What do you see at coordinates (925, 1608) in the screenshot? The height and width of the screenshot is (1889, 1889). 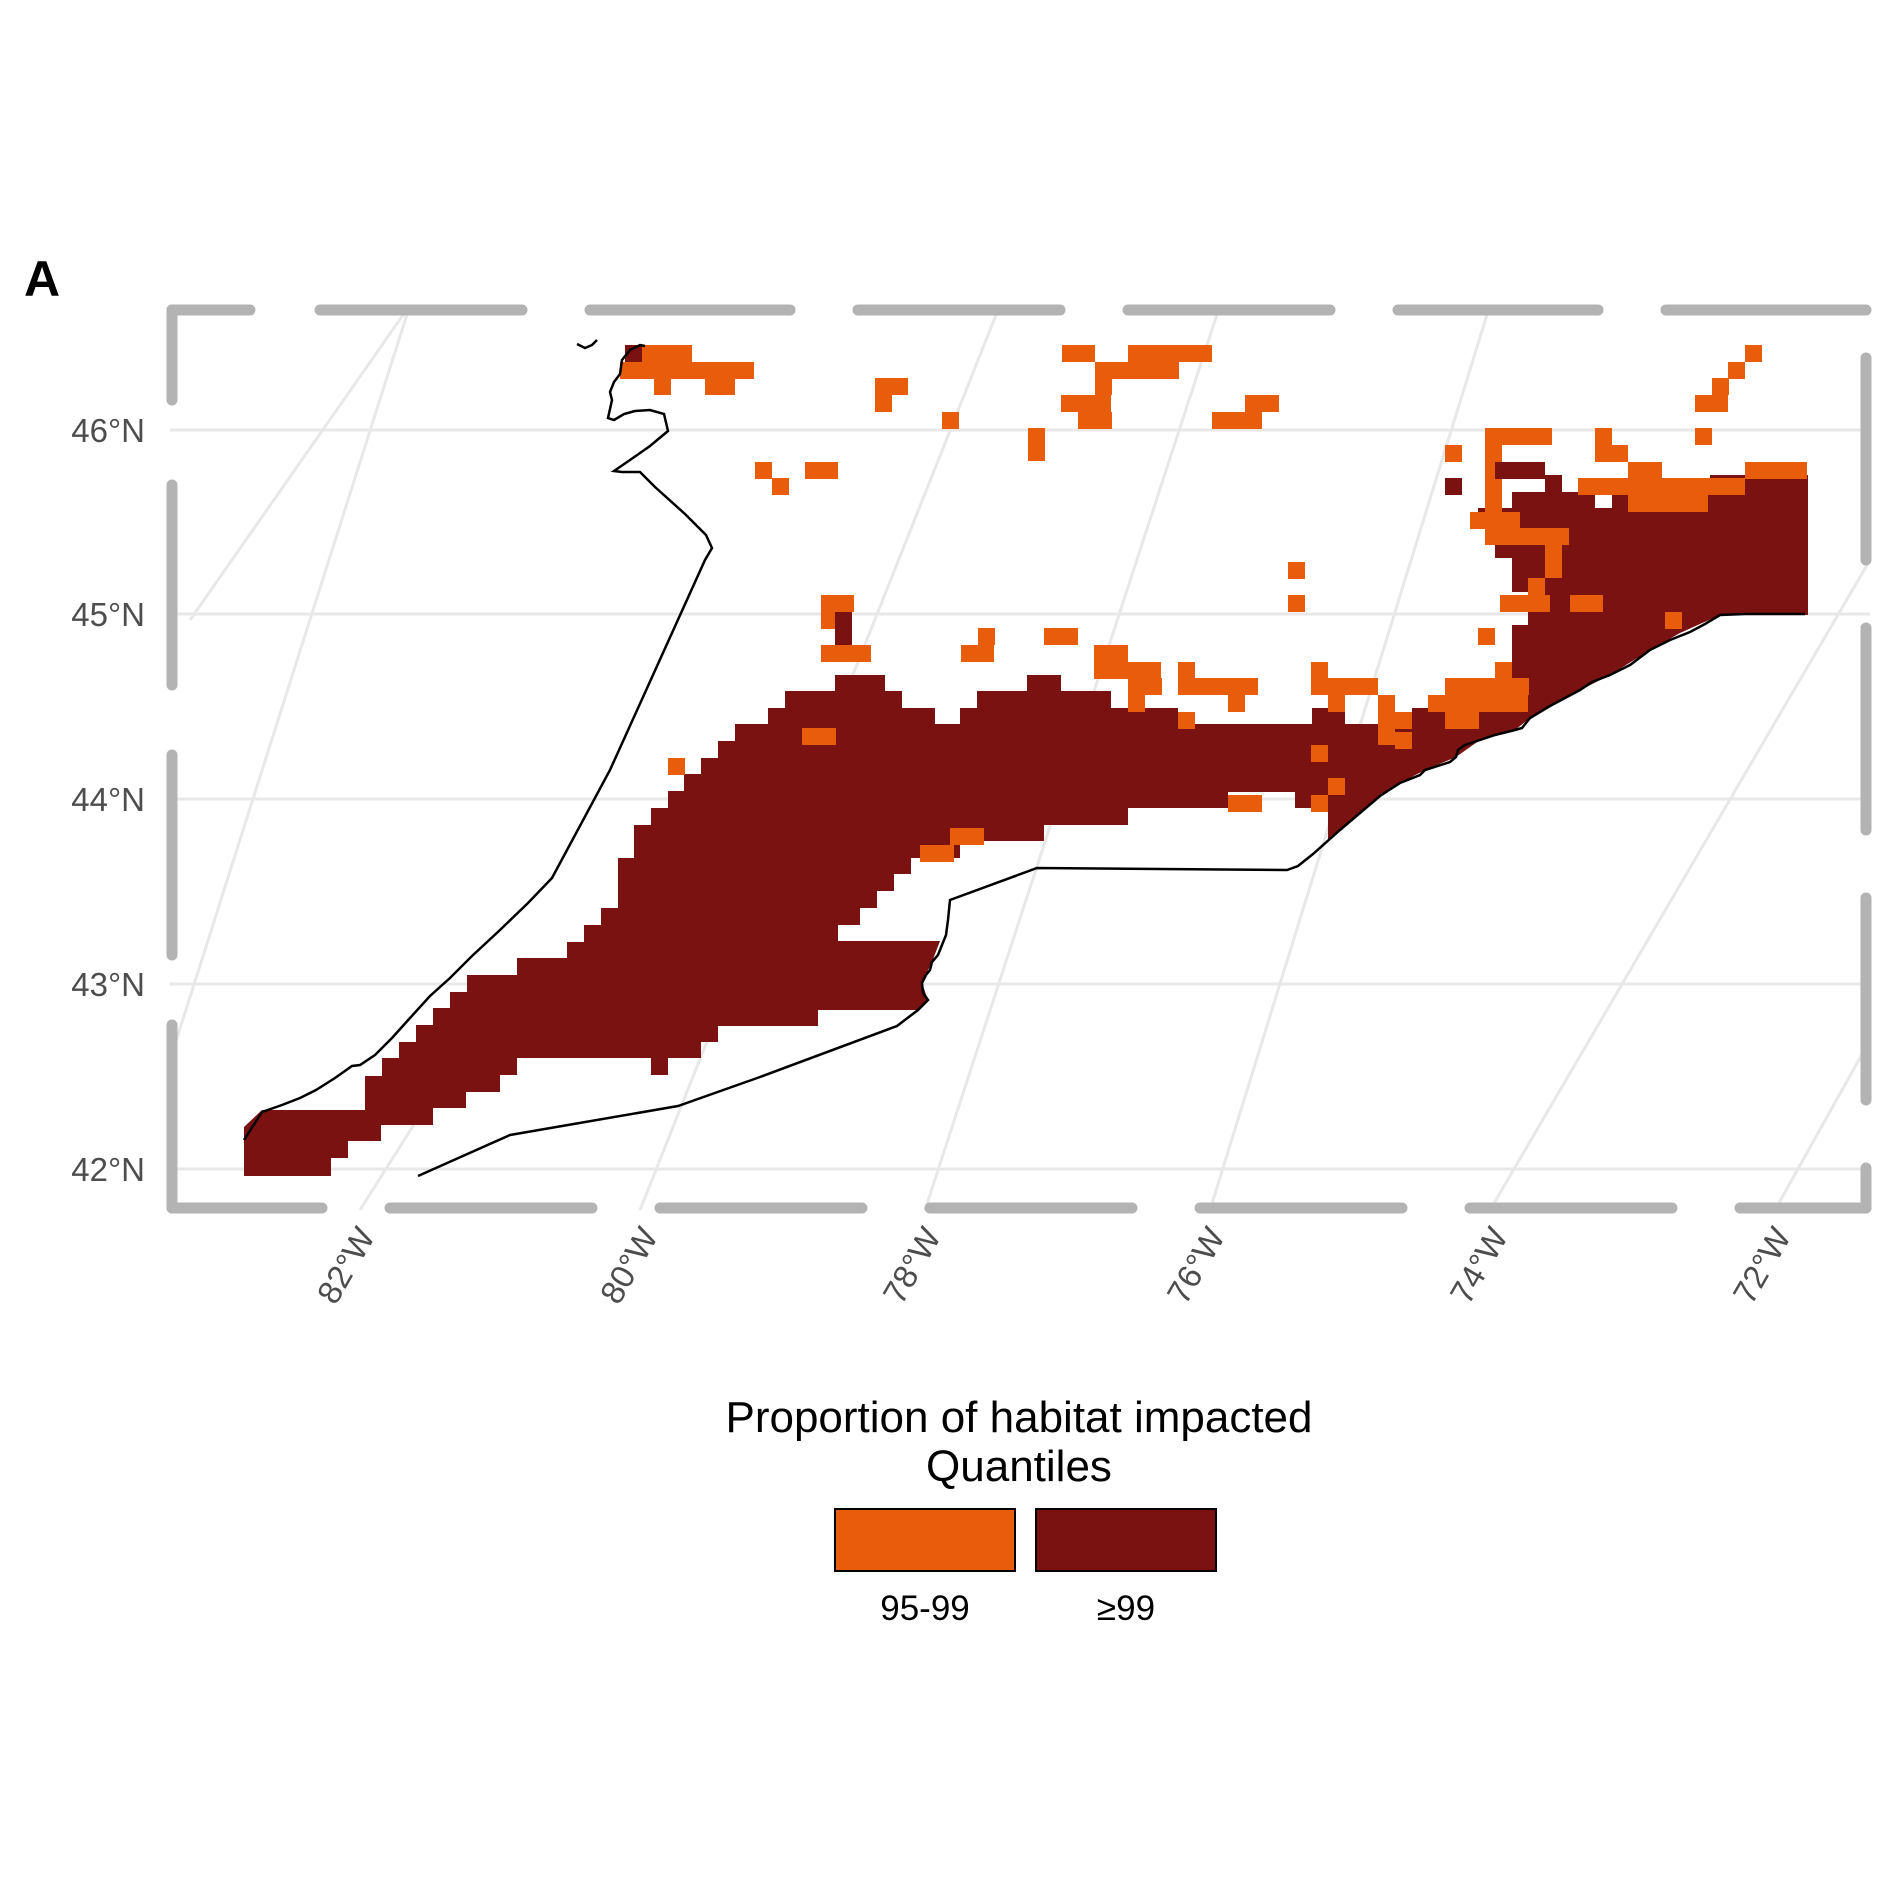 I see `legend-label-95-99: 95-99` at bounding box center [925, 1608].